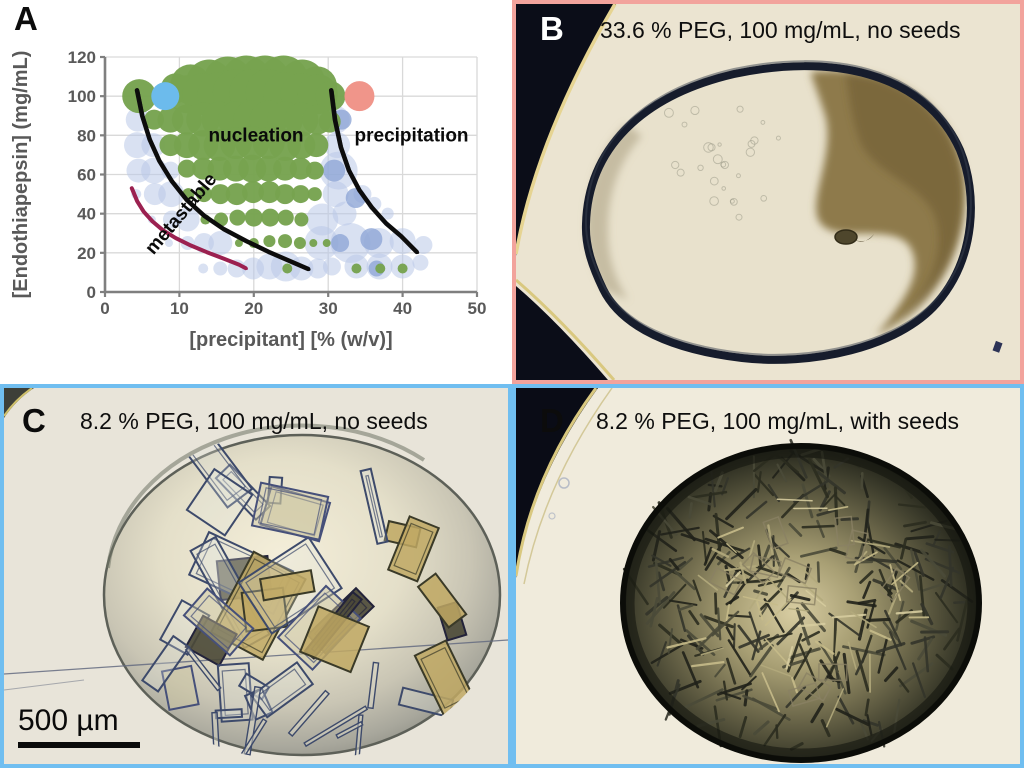 This screenshot has height=768, width=1024. What do you see at coordinates (82, 57) in the screenshot?
I see `svg-text: 120` at bounding box center [82, 57].